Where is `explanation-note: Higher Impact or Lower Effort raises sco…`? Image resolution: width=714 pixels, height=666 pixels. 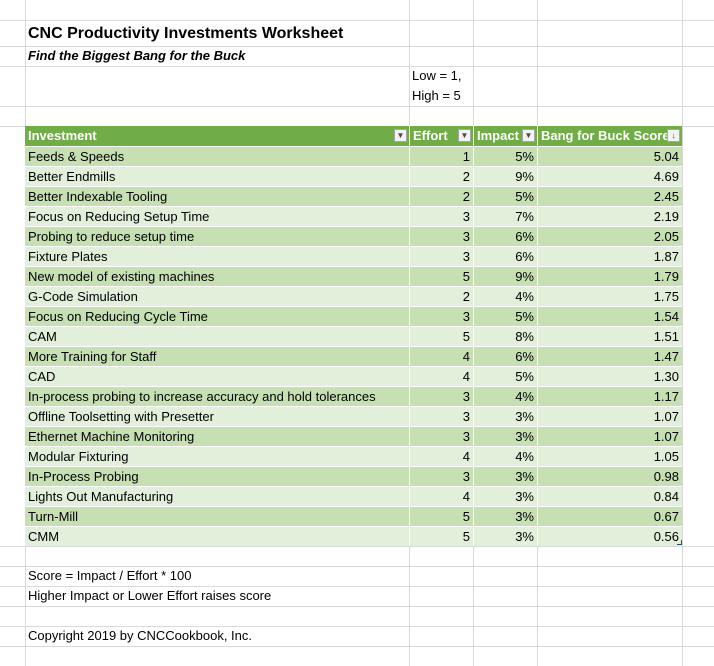 explanation-note: Higher Impact or Lower Effort raises sco… is located at coordinates (150, 595).